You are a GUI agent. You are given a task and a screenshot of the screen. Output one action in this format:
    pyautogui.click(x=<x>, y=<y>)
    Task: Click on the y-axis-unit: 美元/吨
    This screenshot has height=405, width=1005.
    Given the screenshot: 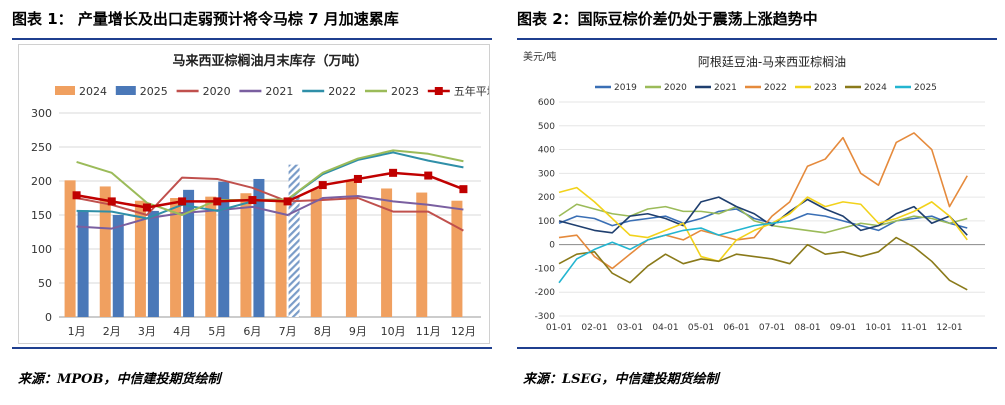 What is the action you would take?
    pyautogui.click(x=539, y=56)
    